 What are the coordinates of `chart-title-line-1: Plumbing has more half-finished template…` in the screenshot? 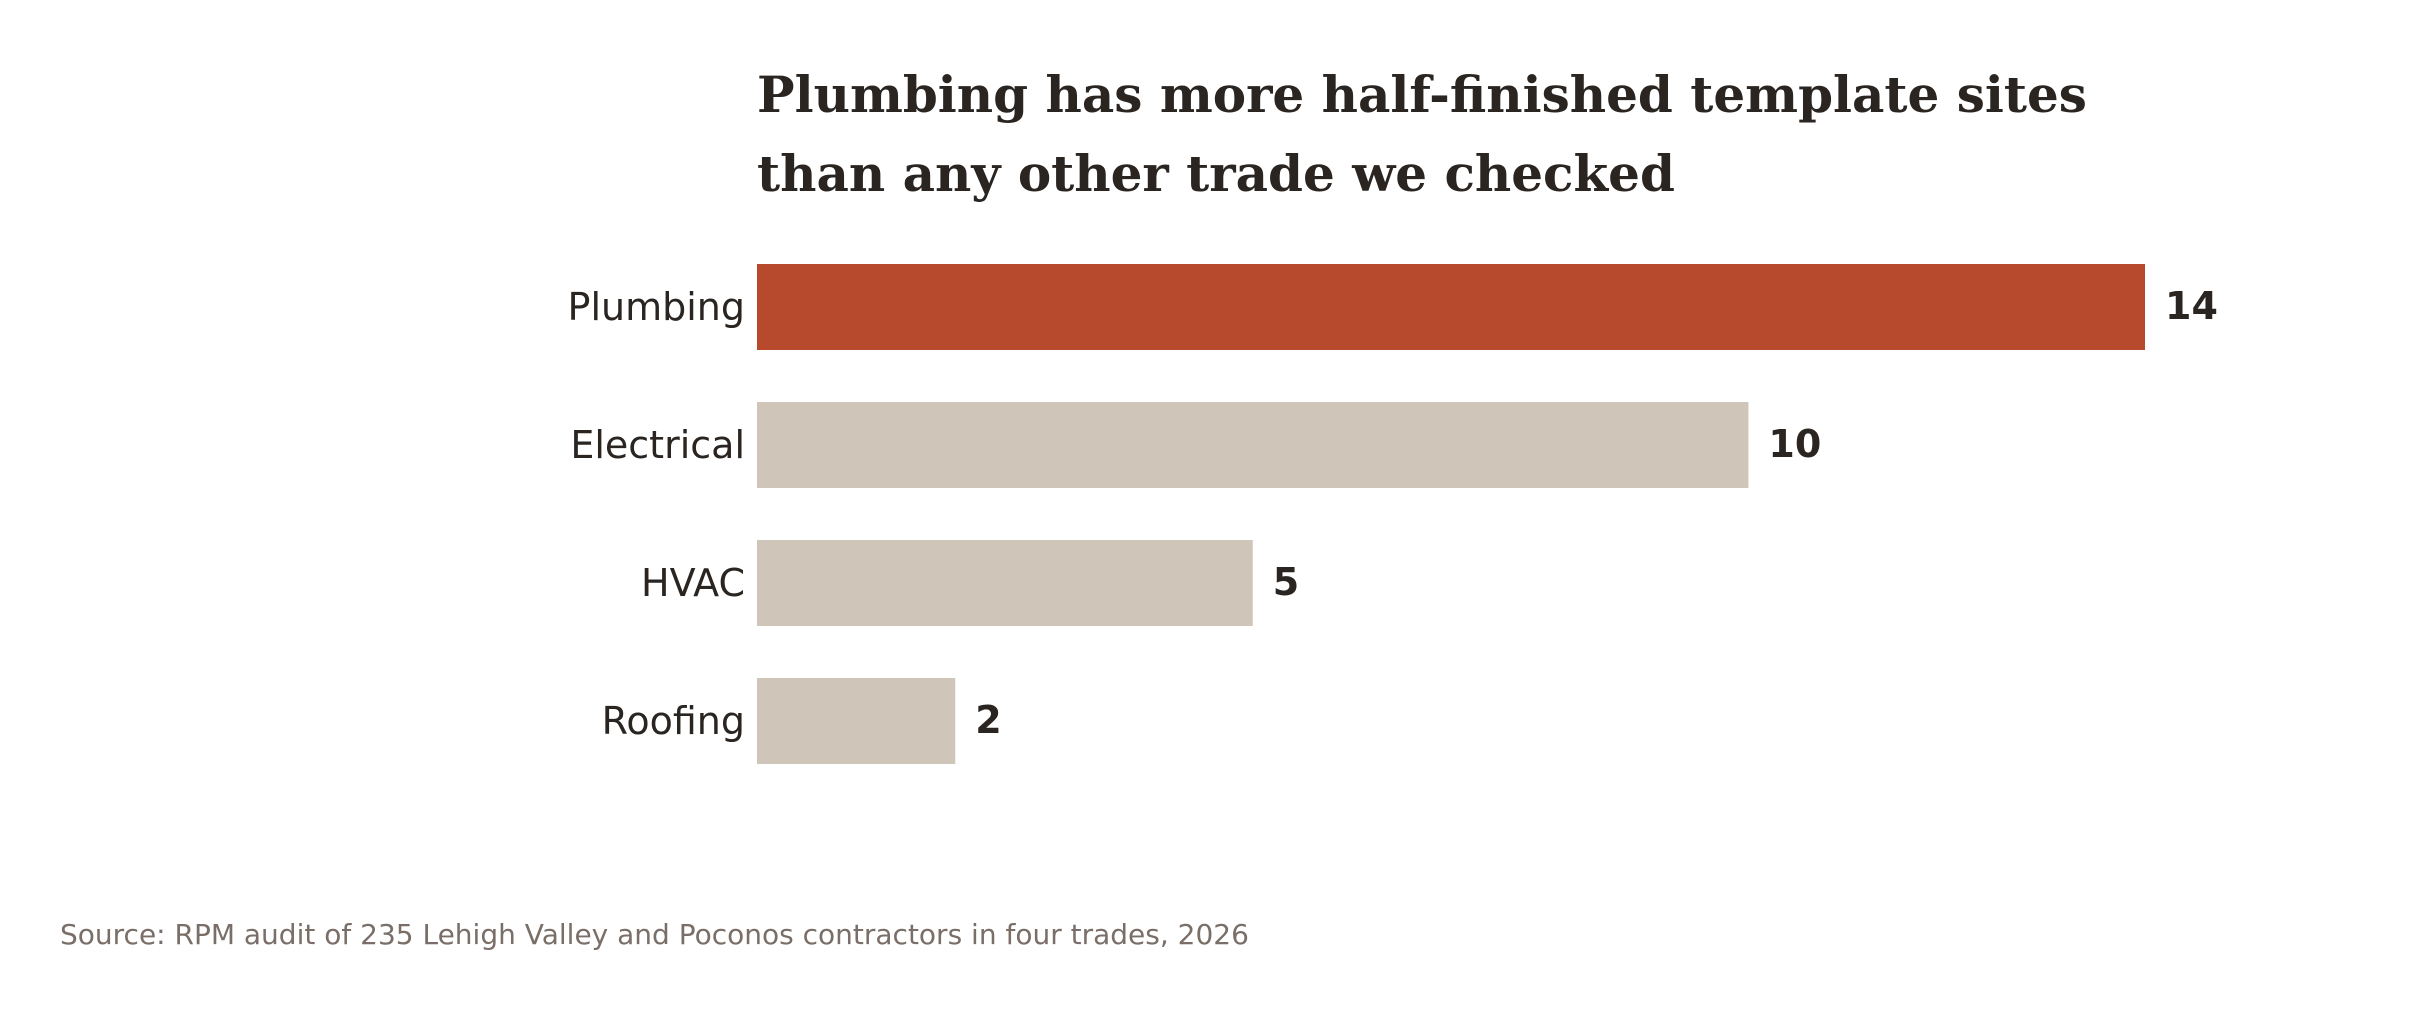 It's located at (1422, 94).